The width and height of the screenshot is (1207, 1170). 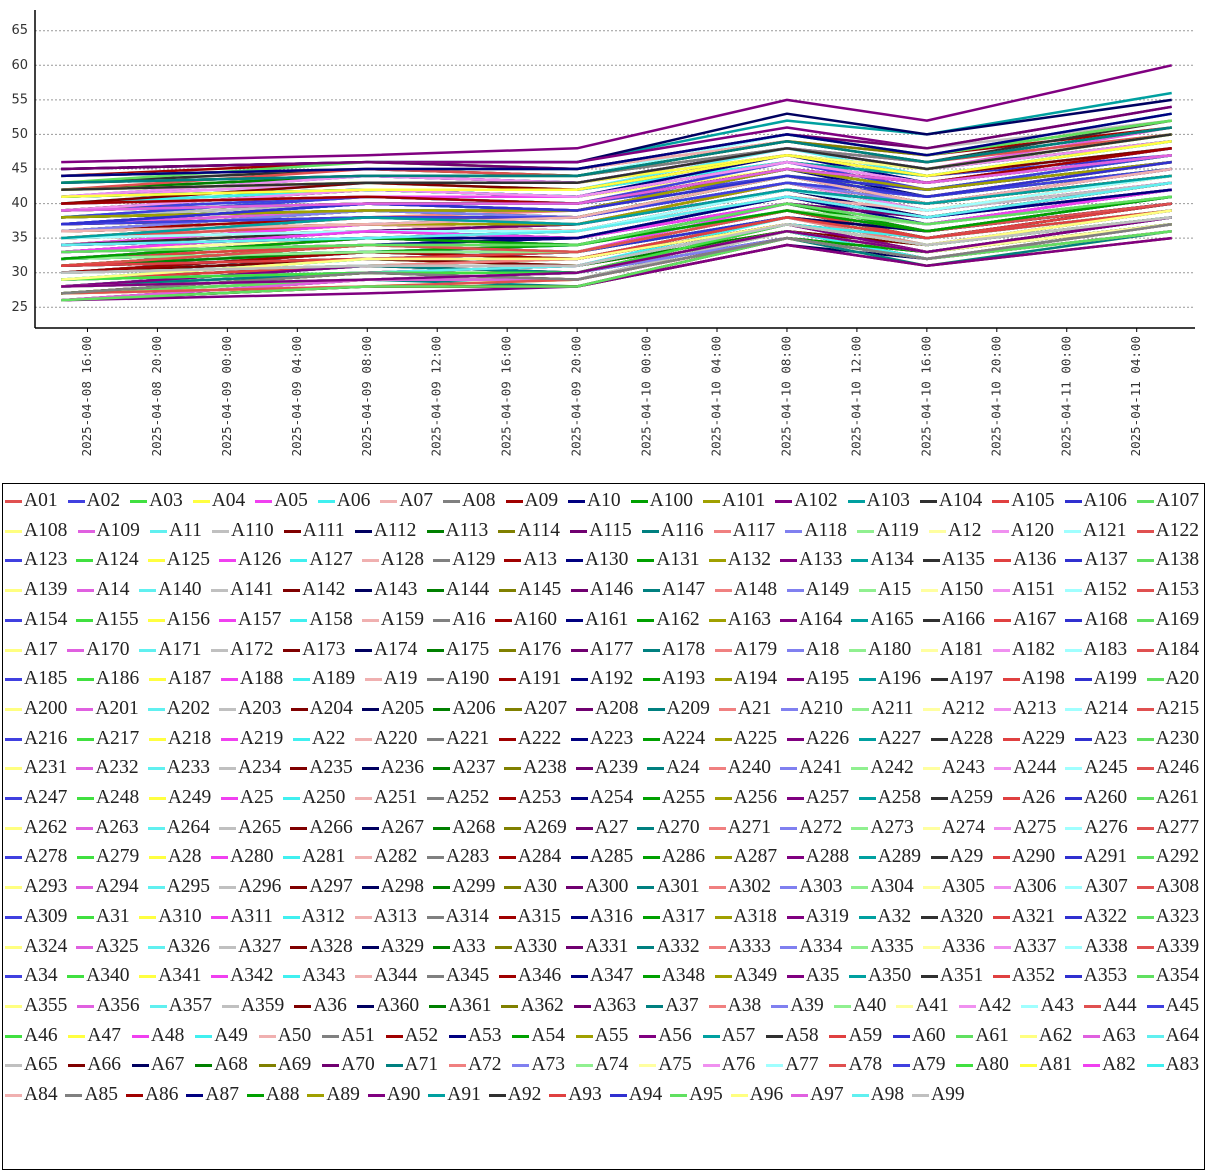 What do you see at coordinates (218, 501) in the screenshot?
I see `legend-item: A04` at bounding box center [218, 501].